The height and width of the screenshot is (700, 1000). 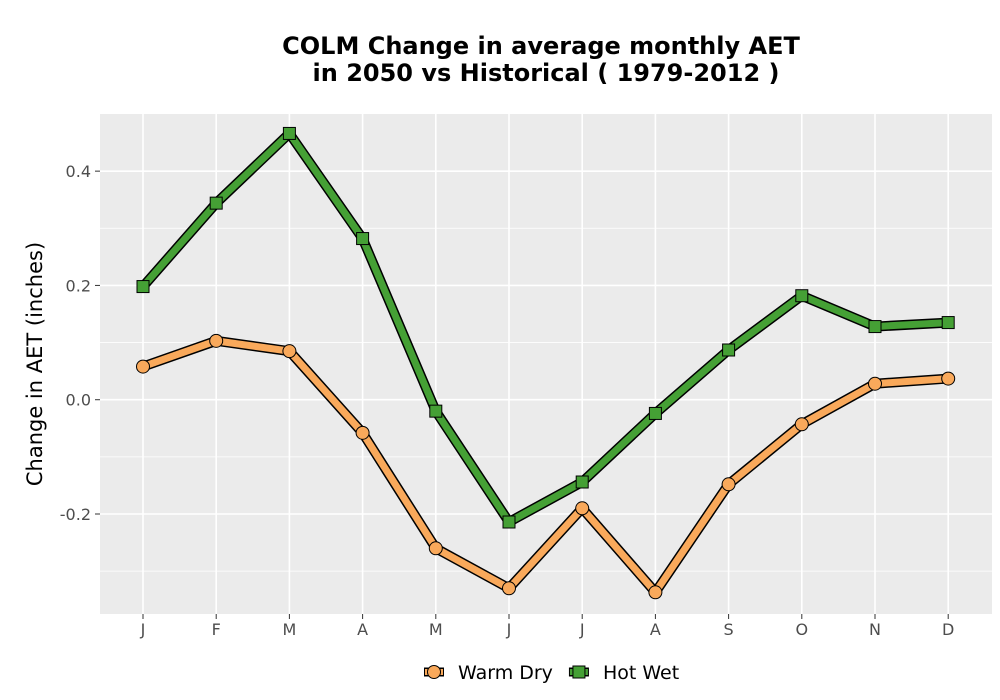 I want to click on y-tick-label: 0.2, so click(x=78, y=285).